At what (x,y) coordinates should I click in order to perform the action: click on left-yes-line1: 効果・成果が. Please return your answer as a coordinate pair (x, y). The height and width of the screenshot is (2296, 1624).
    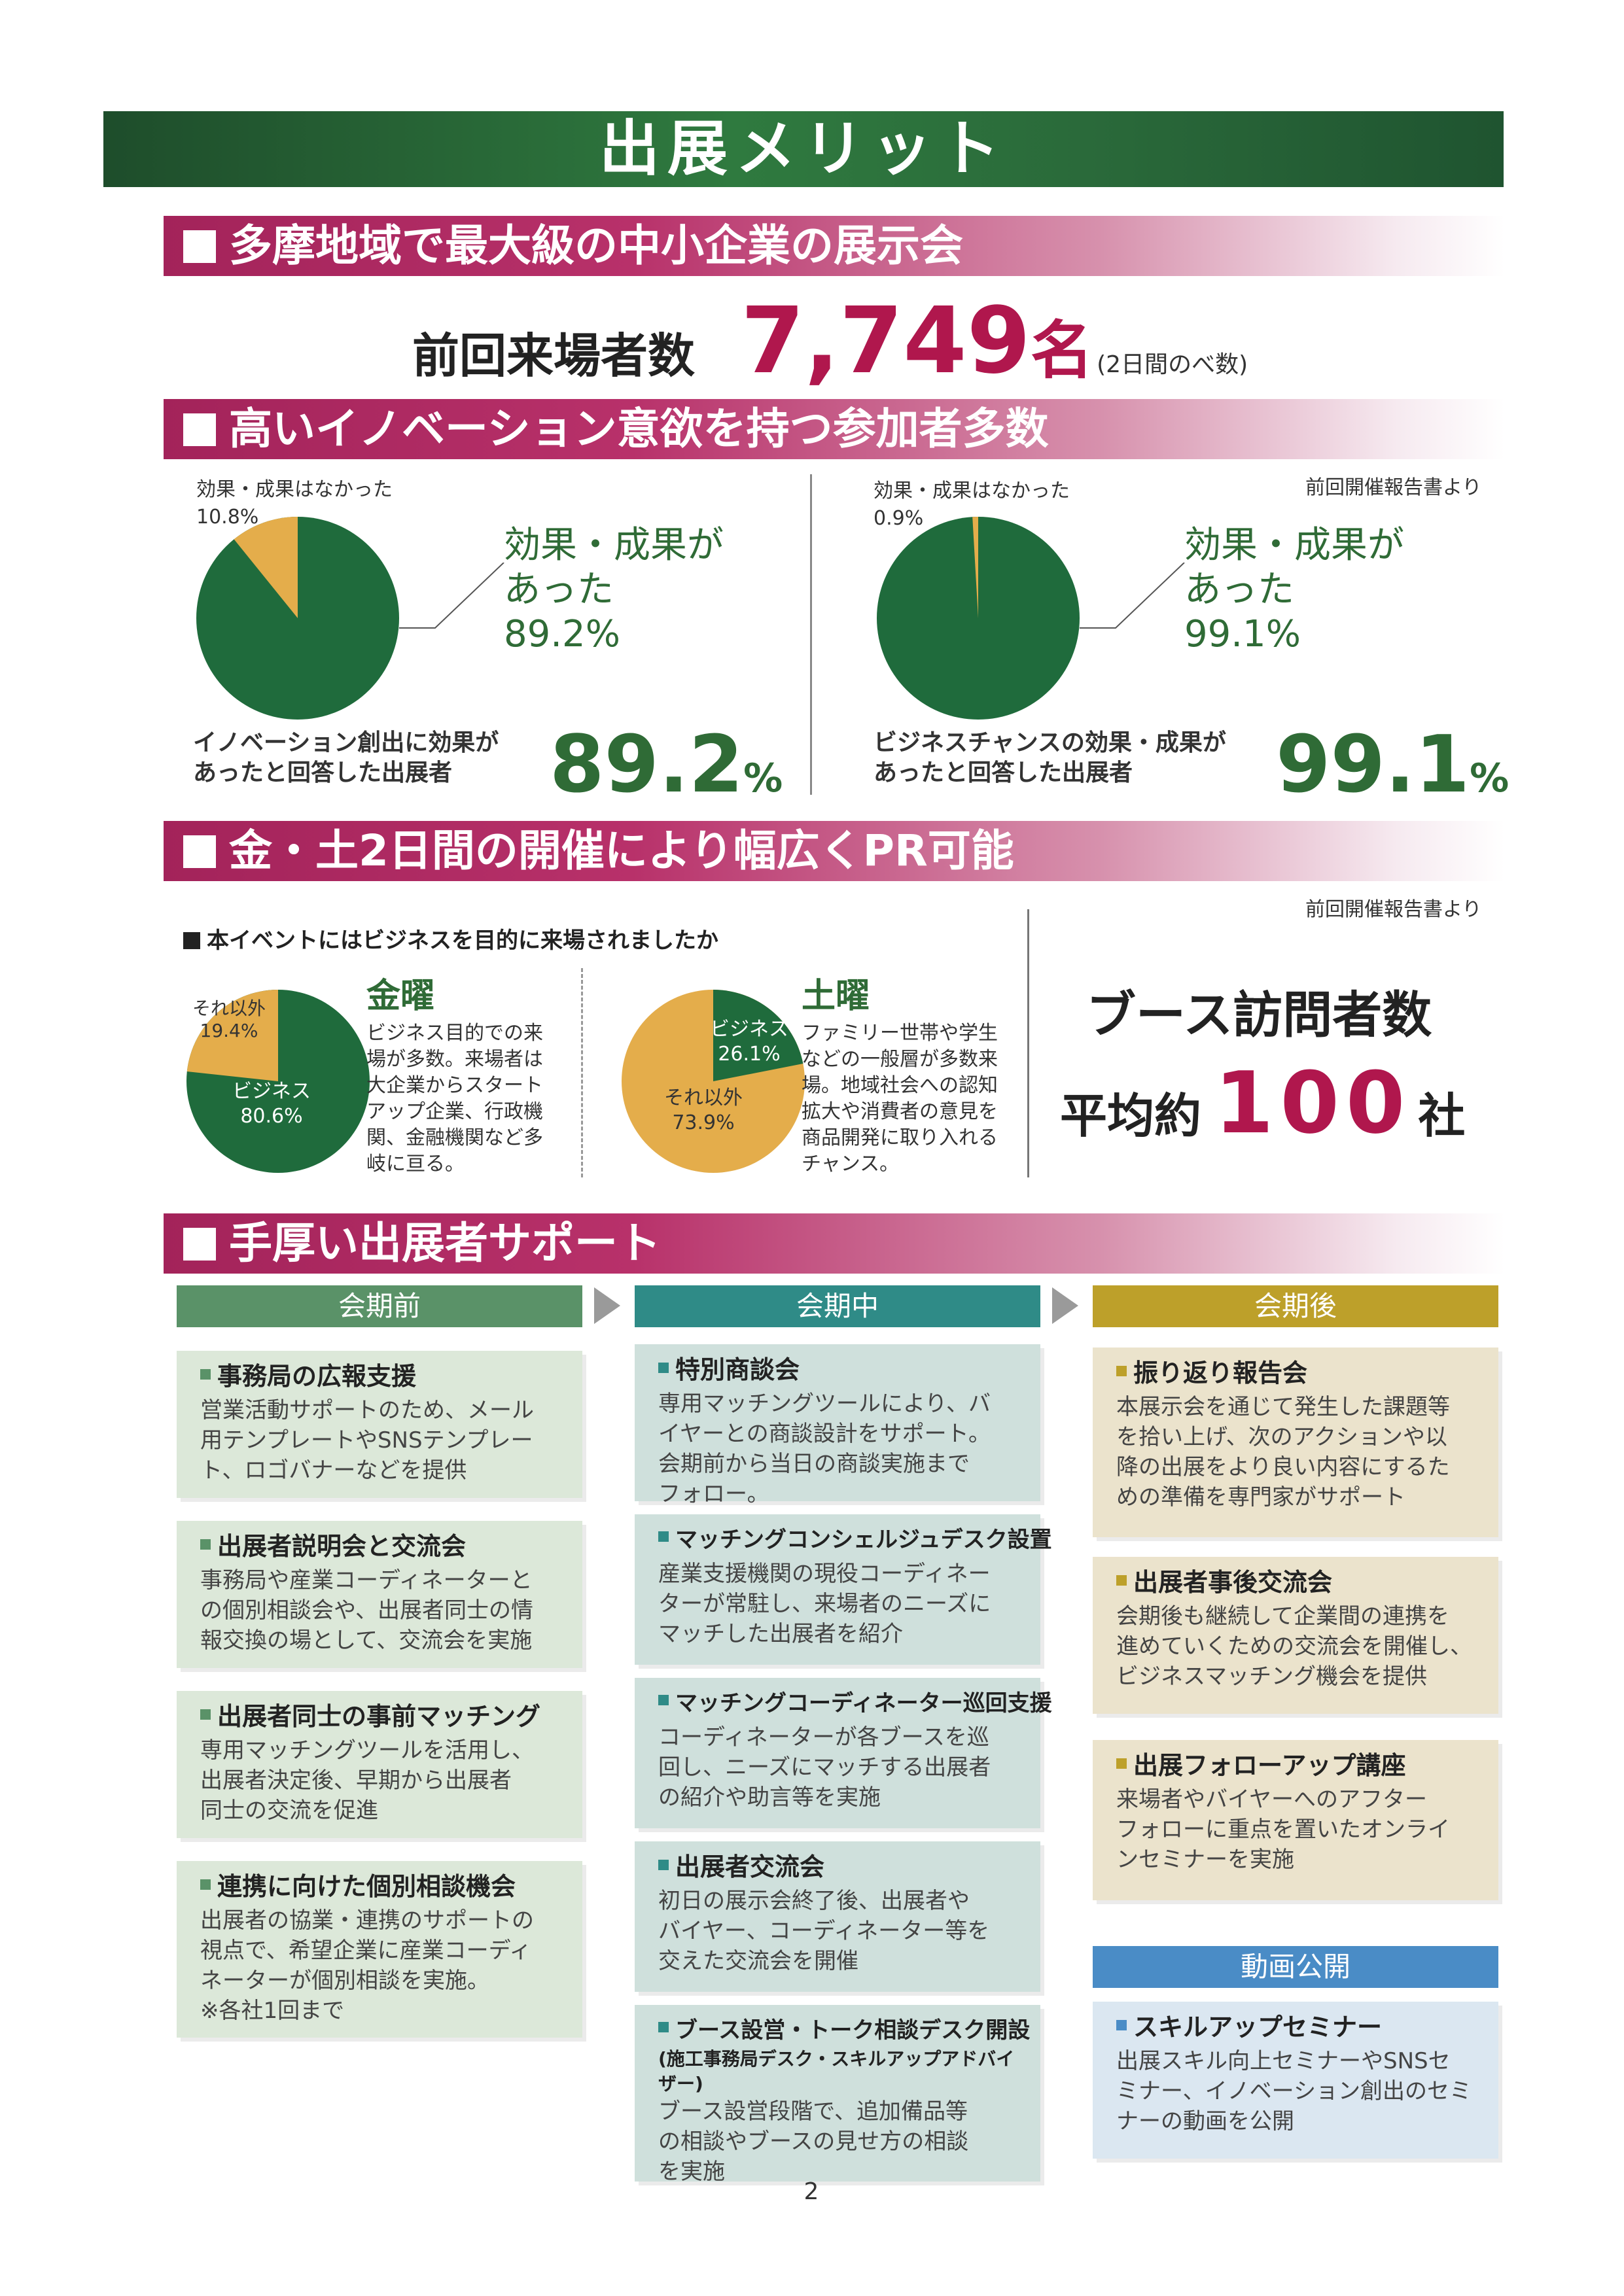
    Looking at the image, I should click on (614, 545).